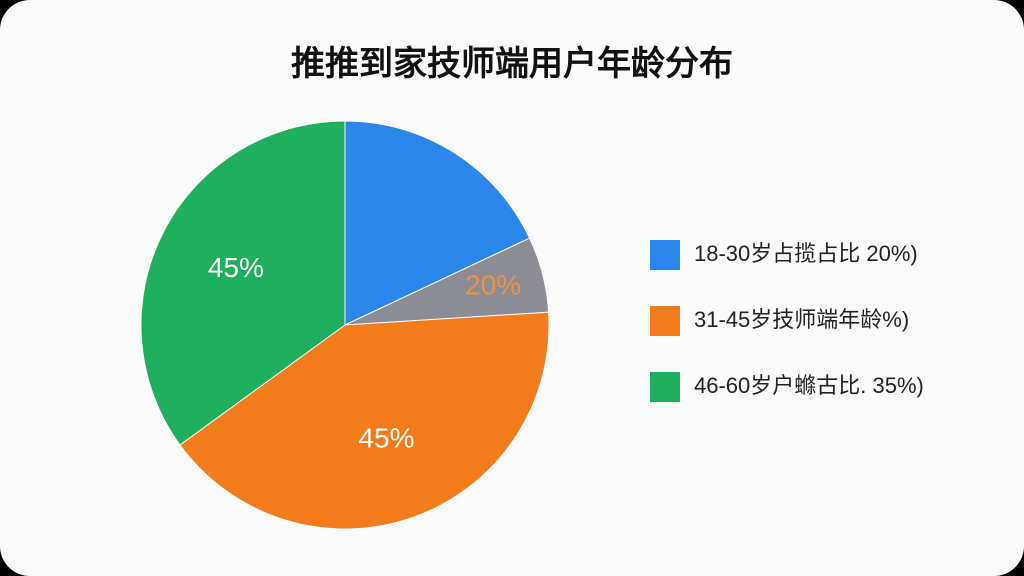  I want to click on slice-label: 20%, so click(493, 284).